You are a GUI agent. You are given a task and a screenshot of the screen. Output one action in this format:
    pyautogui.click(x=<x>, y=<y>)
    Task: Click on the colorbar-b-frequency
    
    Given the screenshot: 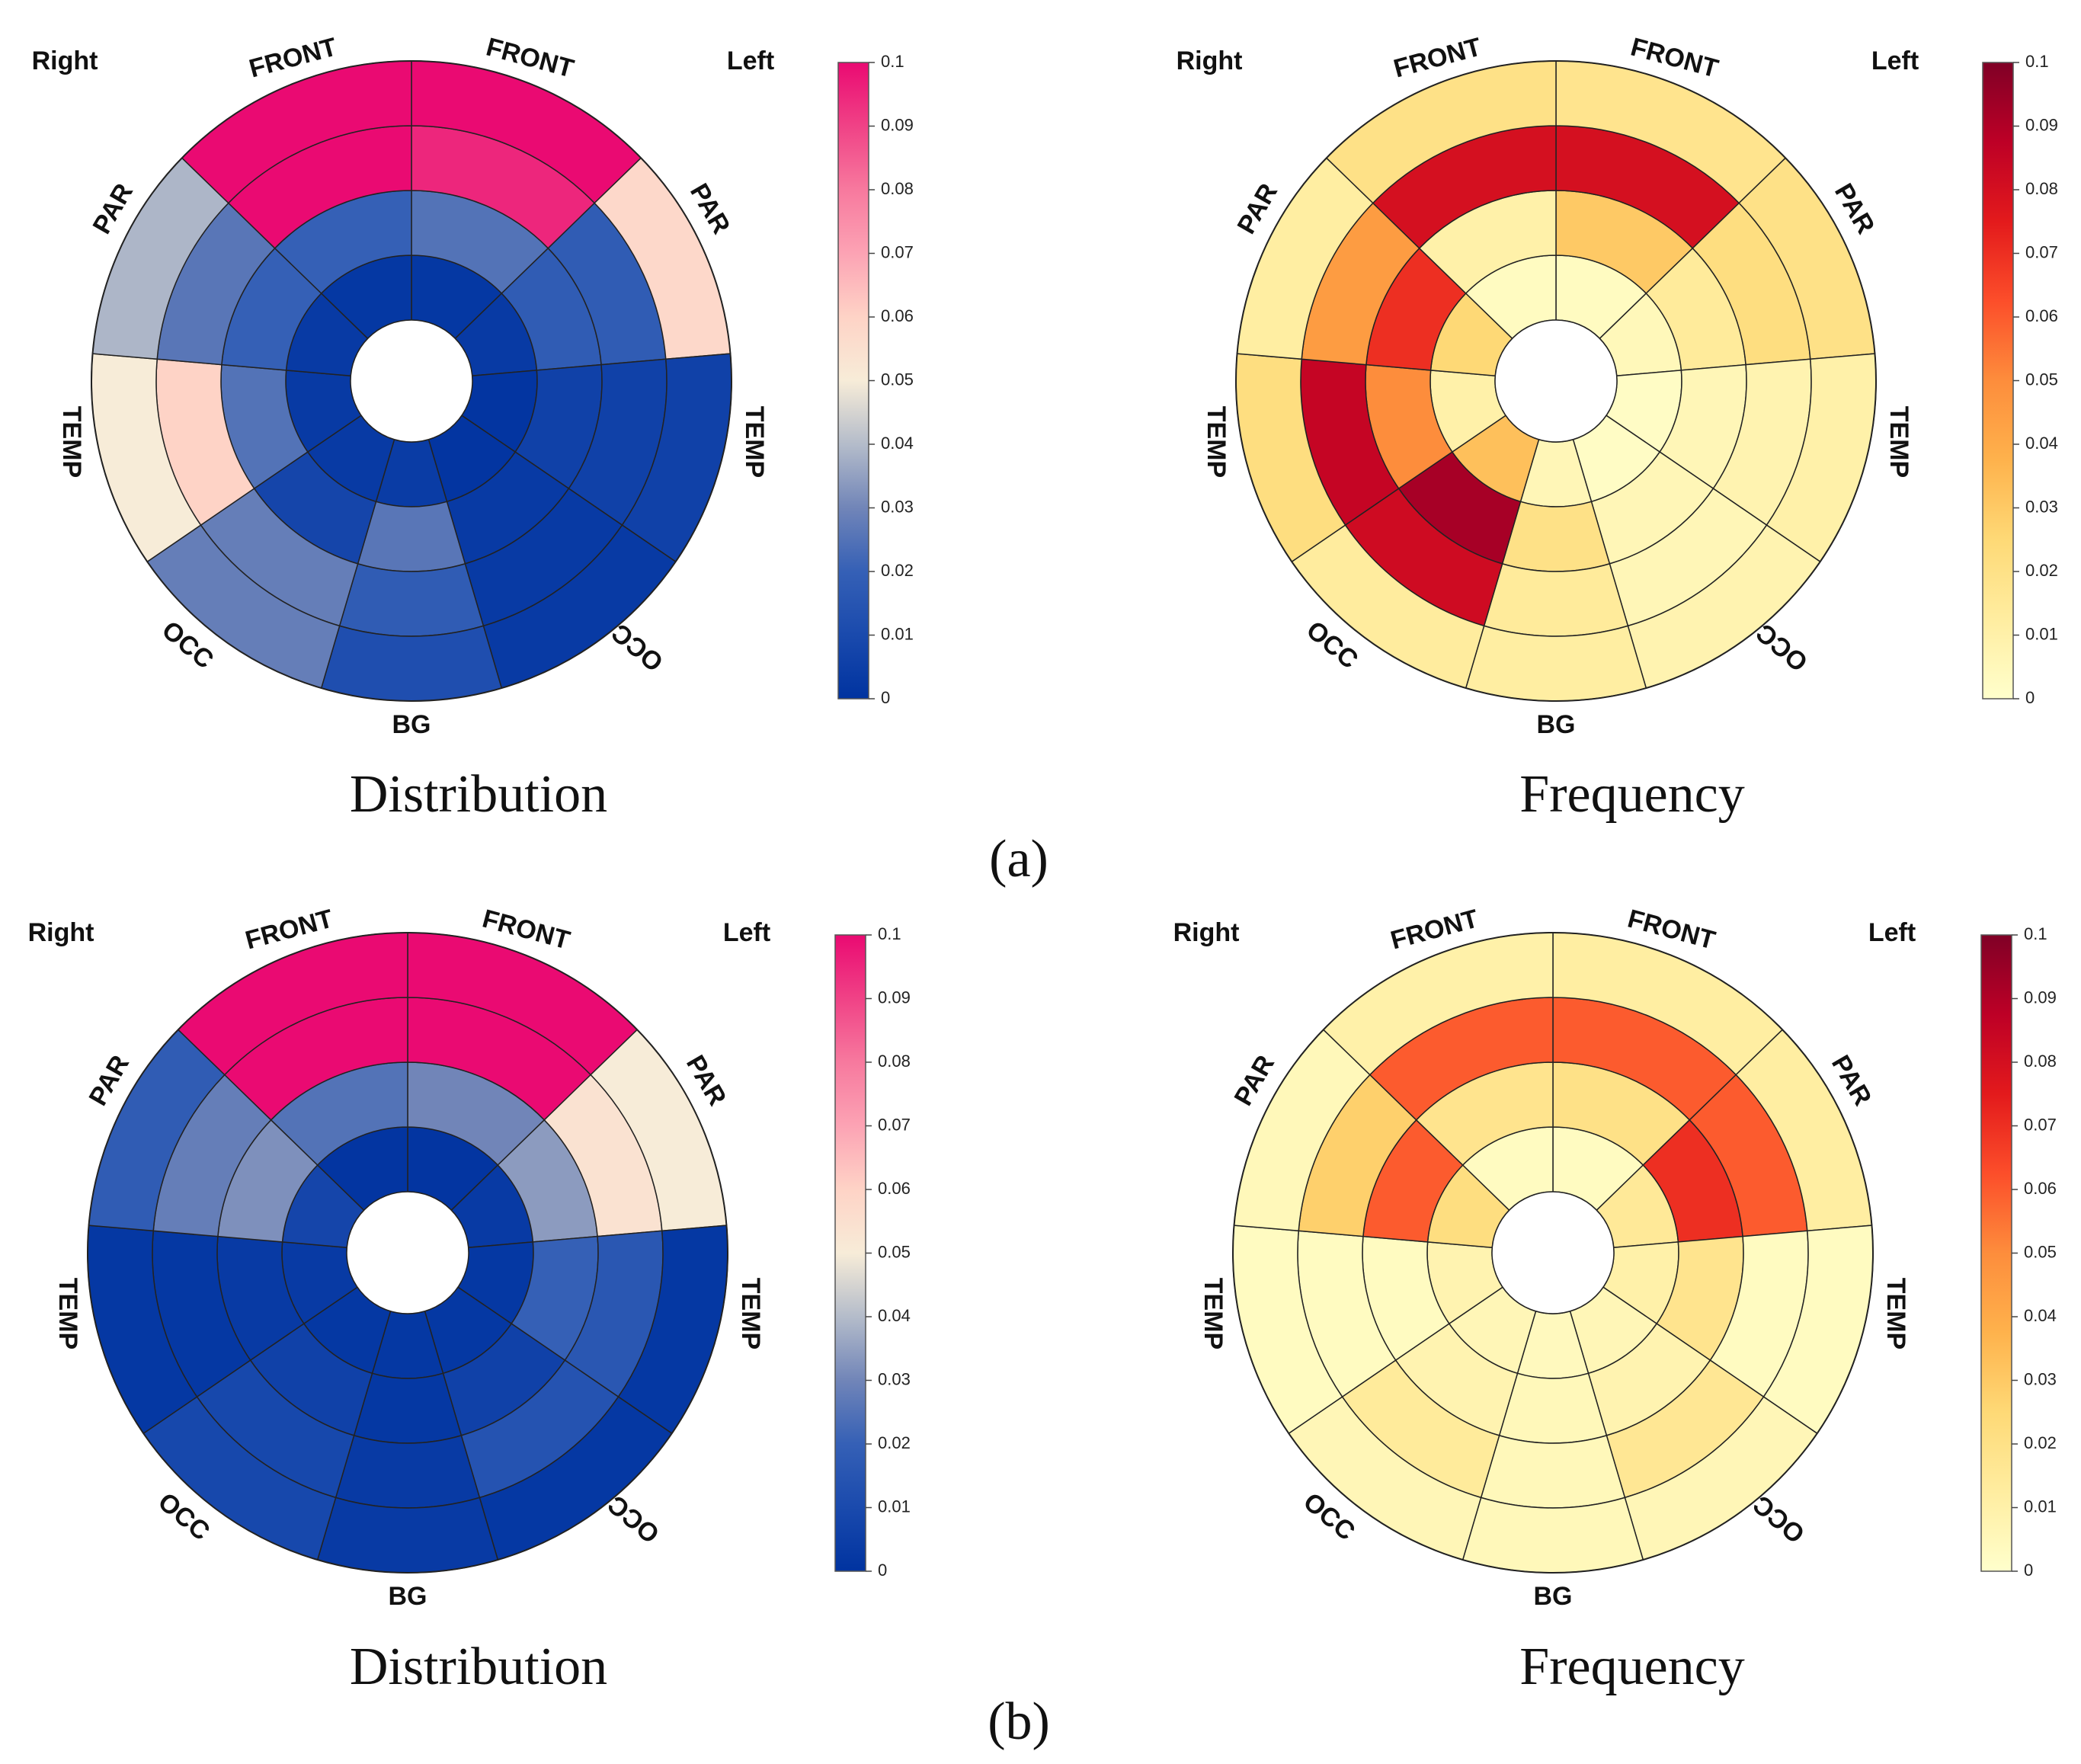 What is the action you would take?
    pyautogui.click(x=1996, y=1253)
    